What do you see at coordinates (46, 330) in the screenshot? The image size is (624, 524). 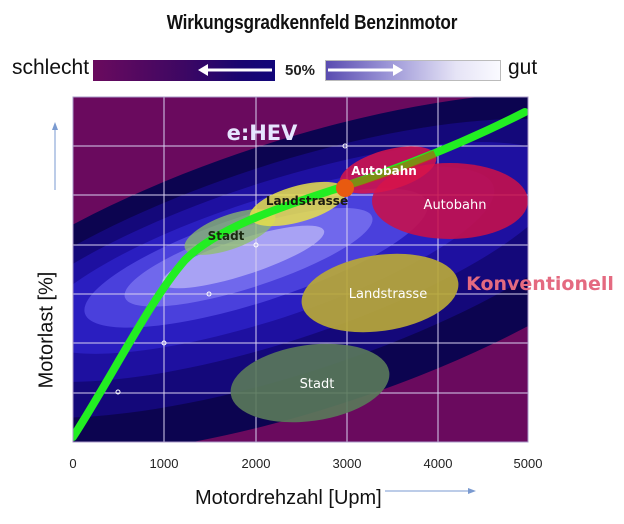 I see `y-axis-label: Motorlast [%]` at bounding box center [46, 330].